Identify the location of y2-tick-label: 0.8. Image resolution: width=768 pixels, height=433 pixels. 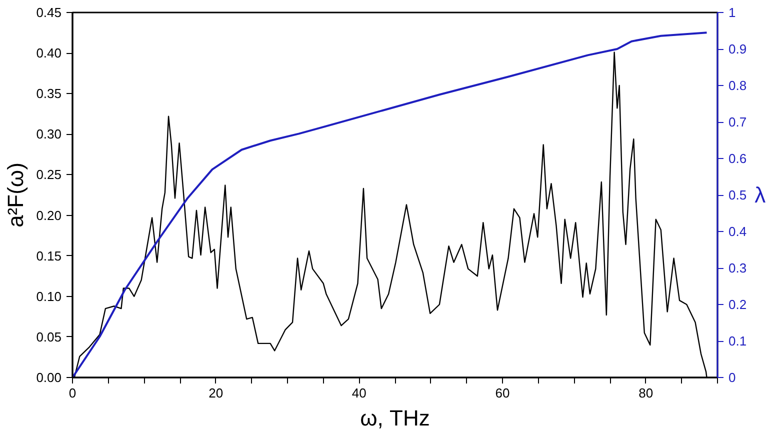
(737, 85).